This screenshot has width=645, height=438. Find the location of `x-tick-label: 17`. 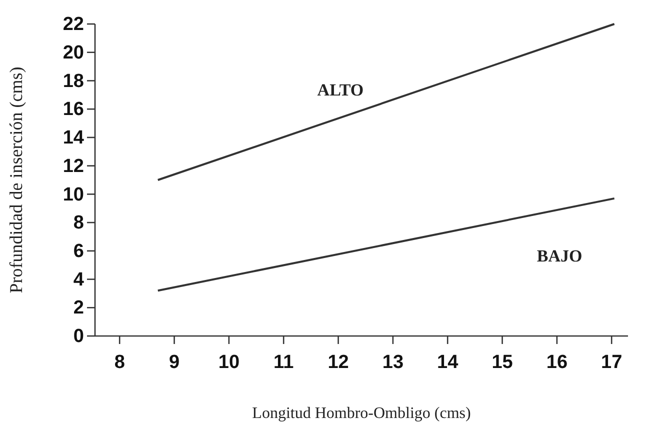

x-tick-label: 17 is located at coordinates (611, 362).